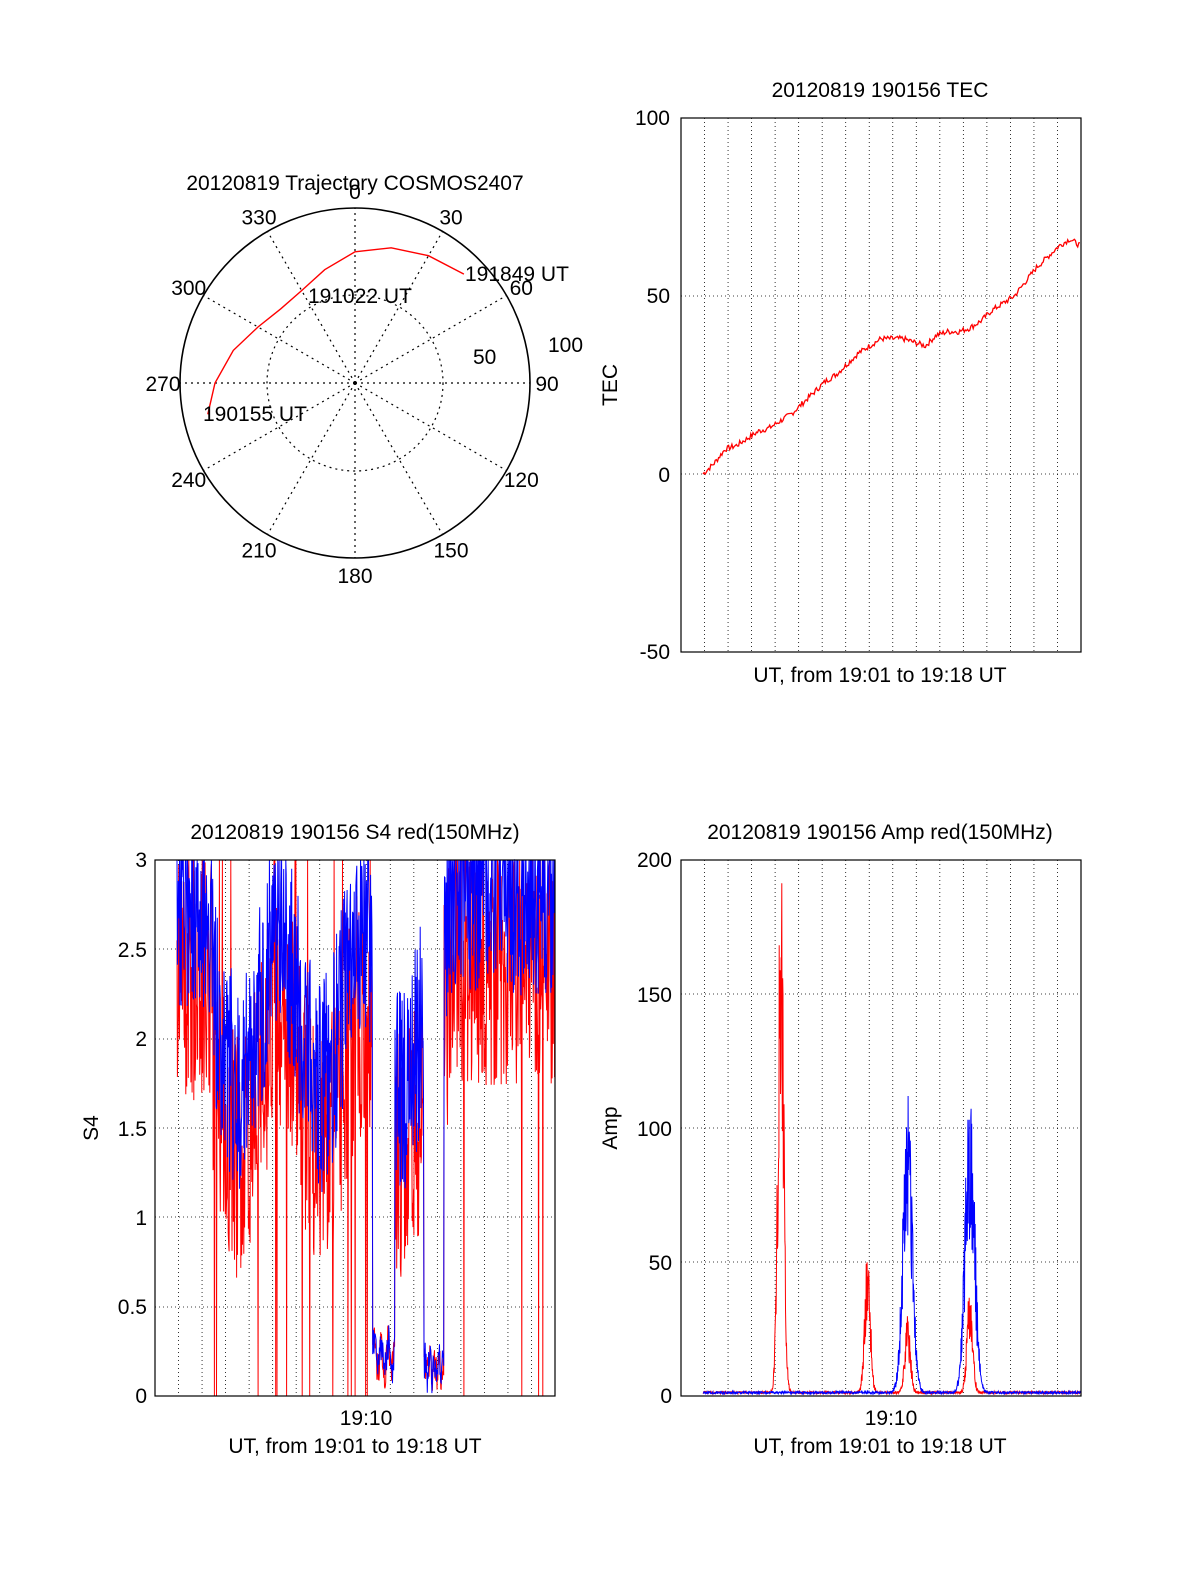  Describe the element at coordinates (450, 550) in the screenshot. I see `polar-angle-label: 150` at that location.